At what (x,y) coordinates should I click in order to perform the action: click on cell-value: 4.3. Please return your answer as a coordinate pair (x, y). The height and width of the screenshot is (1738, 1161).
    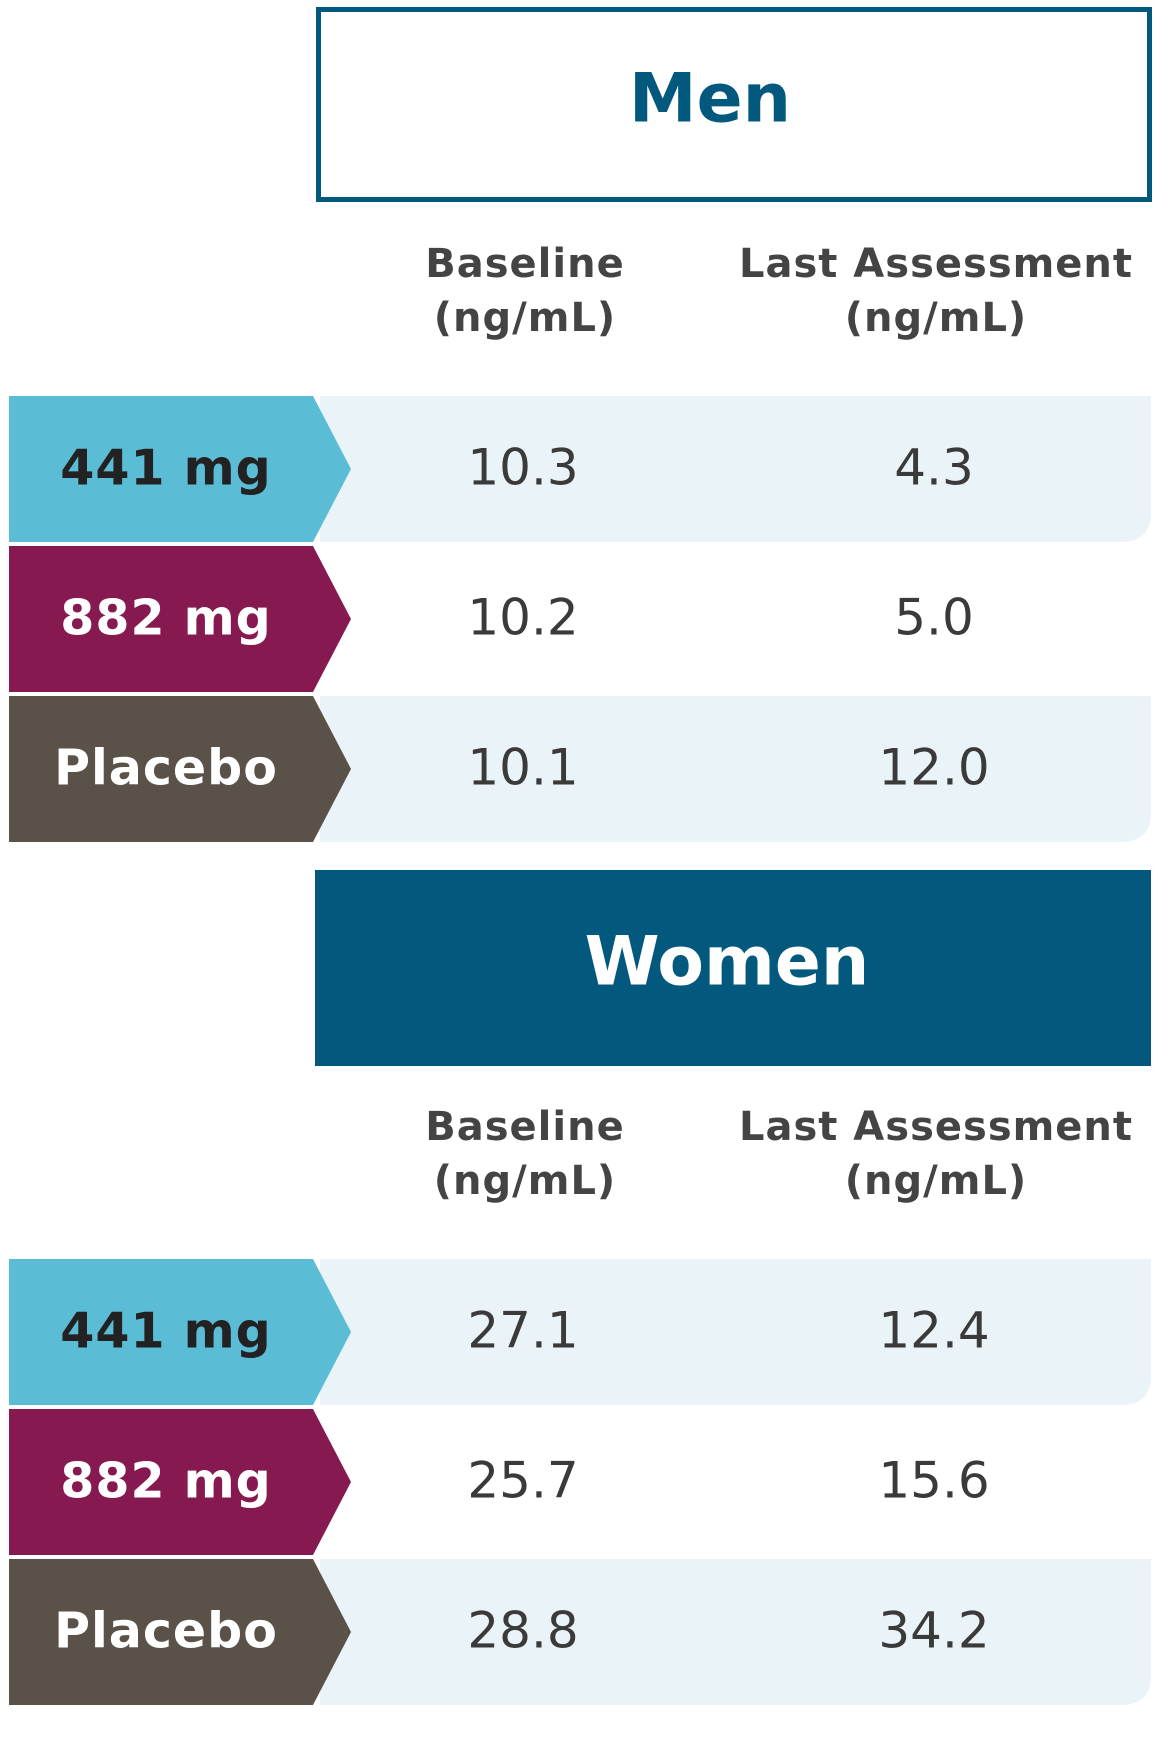
    Looking at the image, I should click on (934, 468).